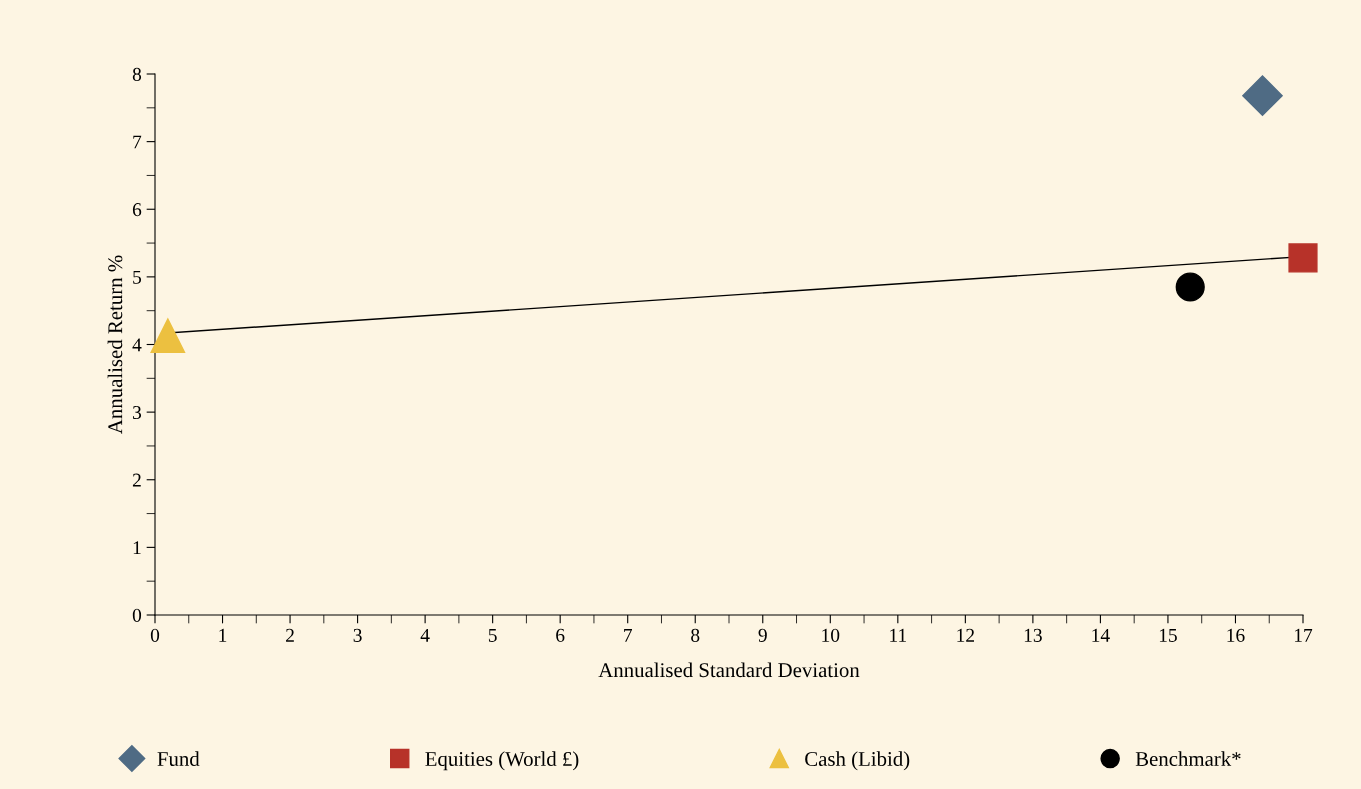 The width and height of the screenshot is (1361, 789). I want to click on x-tick-label: 4, so click(425, 635).